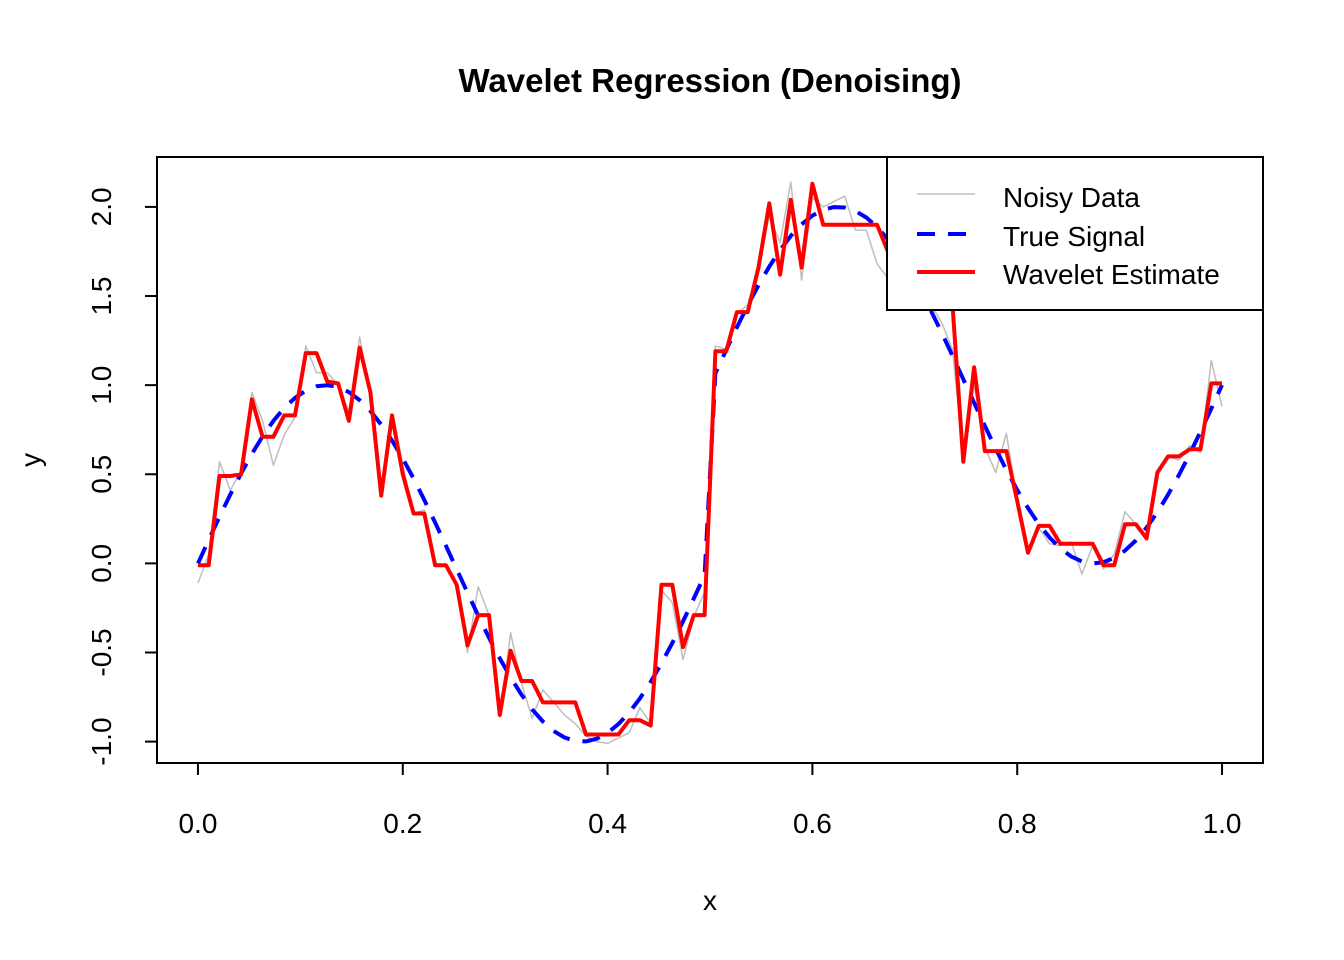  Describe the element at coordinates (1017, 823) in the screenshot. I see `x-tick-label: 0.8` at that location.